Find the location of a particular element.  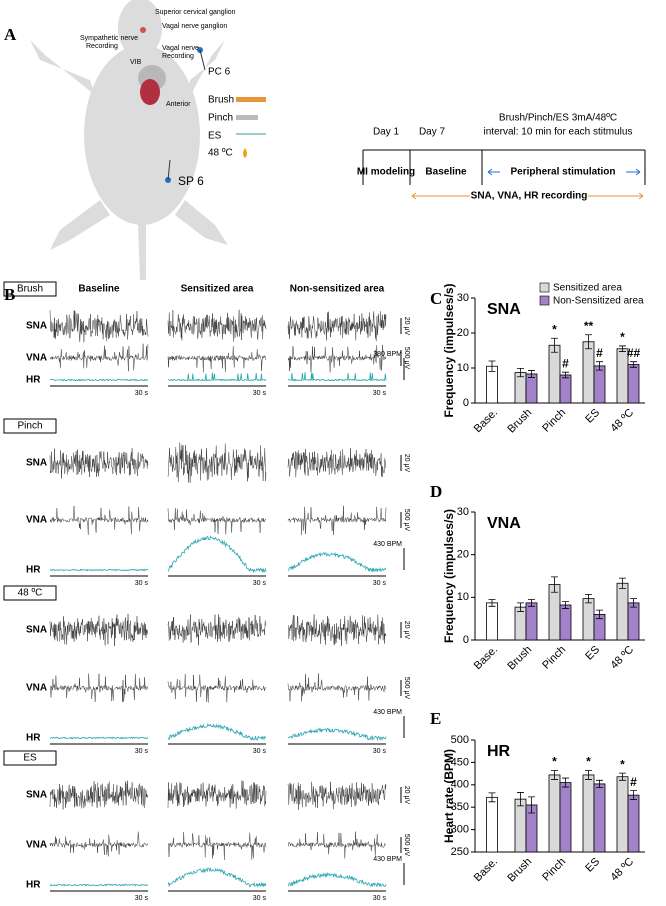

column-heading: Non-sensitized area is located at coordinates (337, 289).